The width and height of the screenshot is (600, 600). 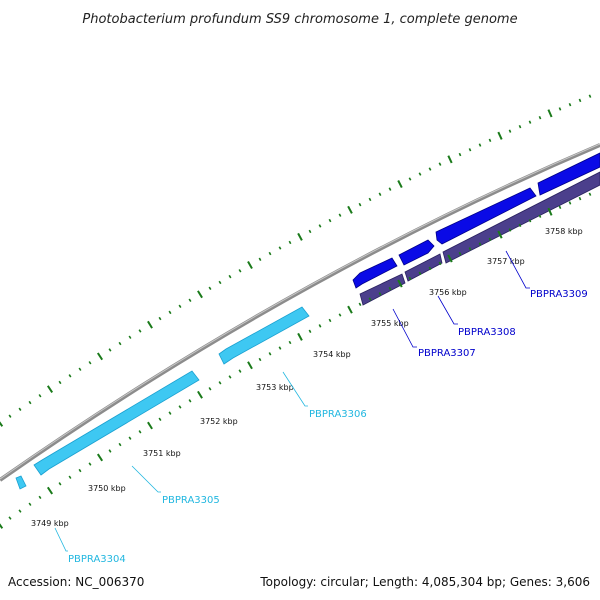 What do you see at coordinates (404, 328) in the screenshot?
I see `leader-line-pbpra3307` at bounding box center [404, 328].